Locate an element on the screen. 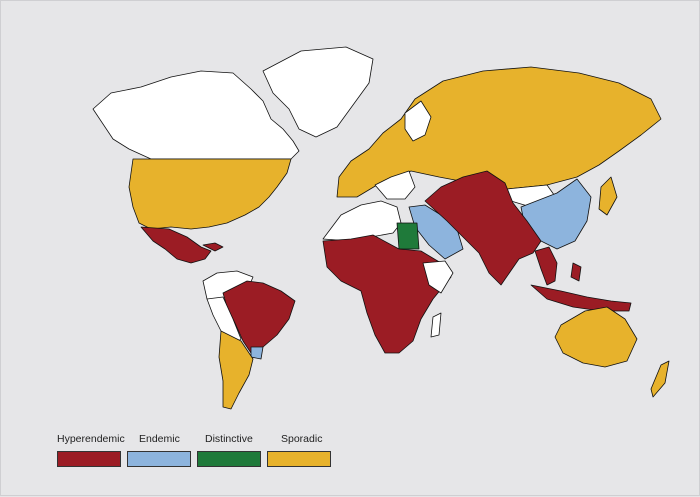  legend-swatch-distinctive is located at coordinates (229, 459).